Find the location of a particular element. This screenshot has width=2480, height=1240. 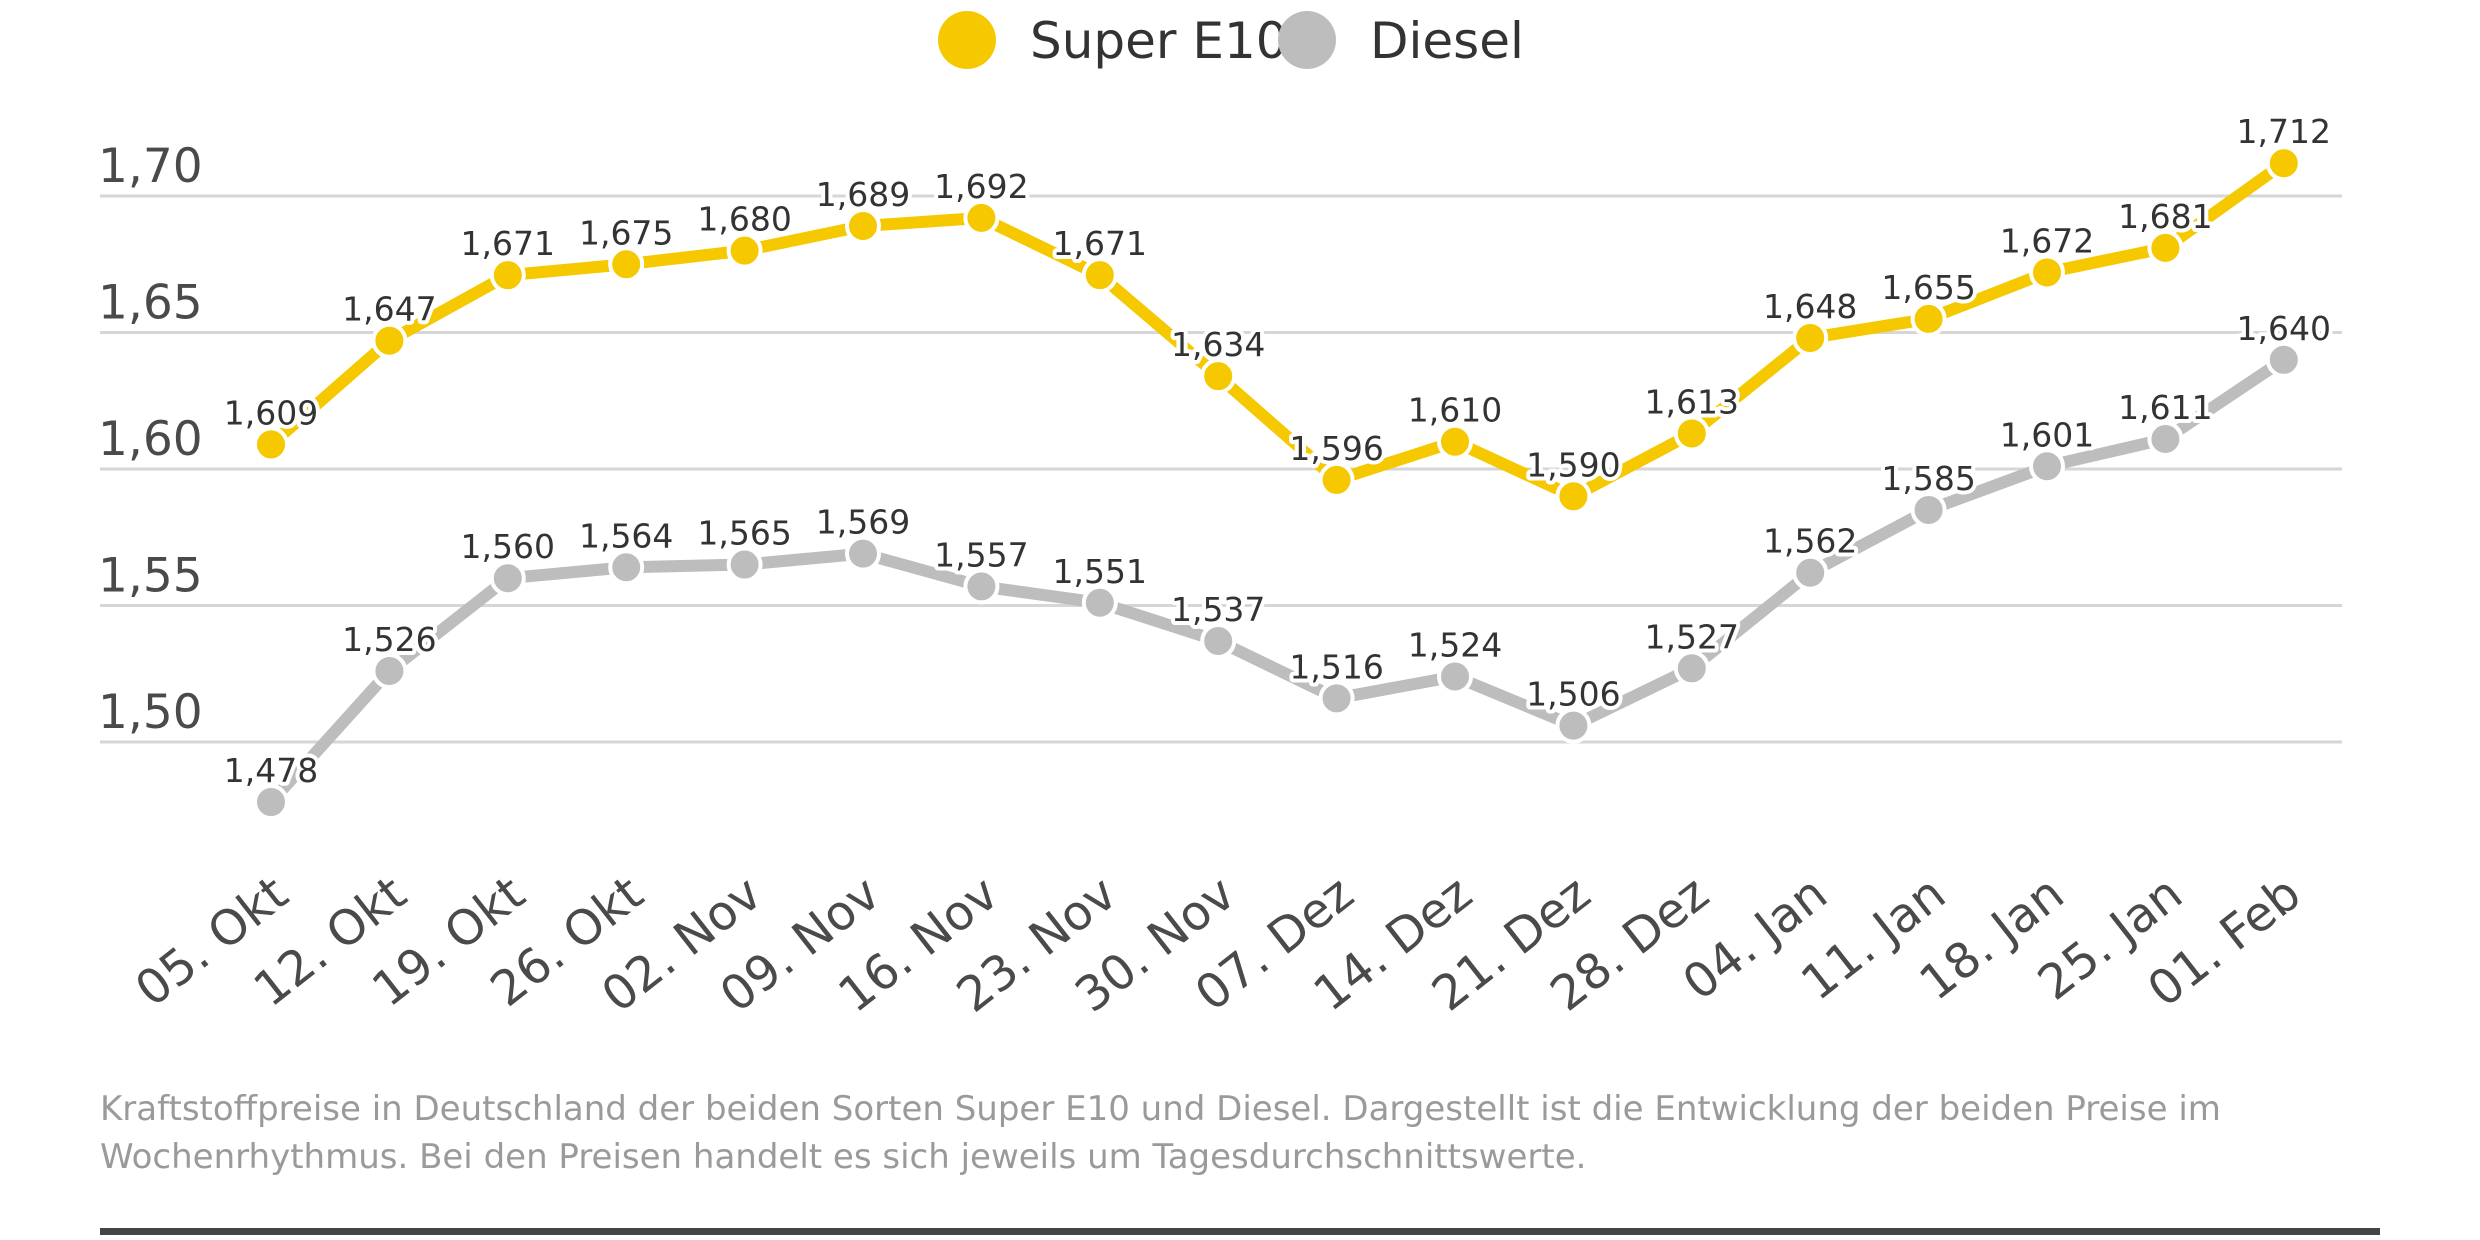

data-label: 1,478 is located at coordinates (271, 770).